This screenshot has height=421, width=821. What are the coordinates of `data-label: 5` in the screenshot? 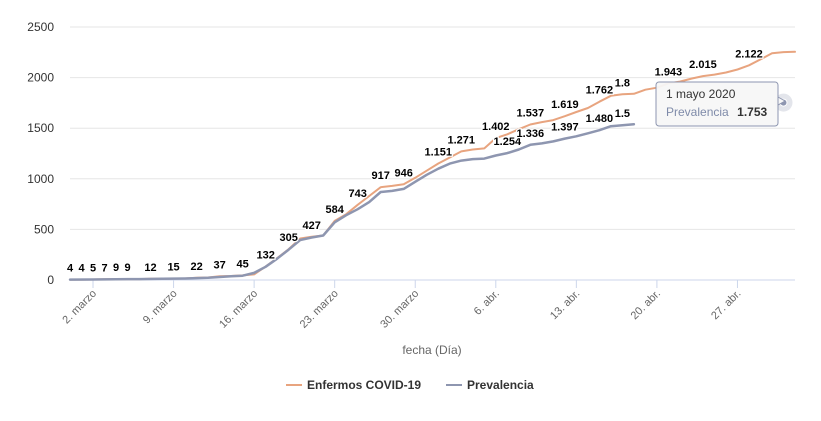 It's located at (93, 268).